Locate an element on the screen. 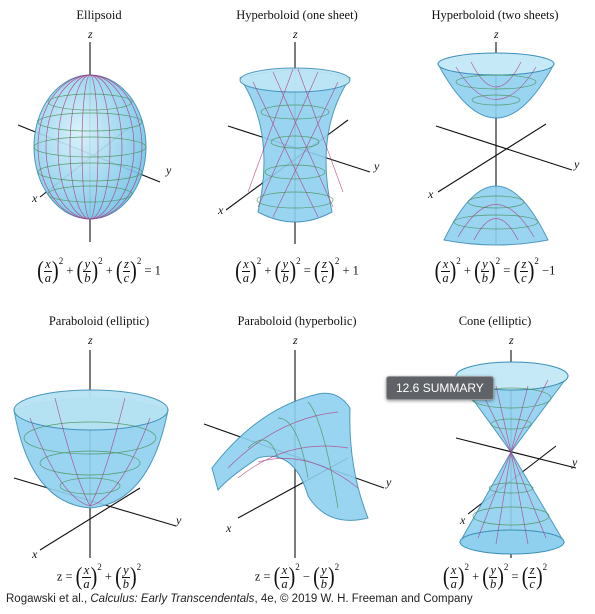 Image resolution: width=595 pixels, height=614 pixels. equation-ellipsoid: (x a)2 + (y b)2 + (z c)2 = 1 is located at coordinates (99, 271).